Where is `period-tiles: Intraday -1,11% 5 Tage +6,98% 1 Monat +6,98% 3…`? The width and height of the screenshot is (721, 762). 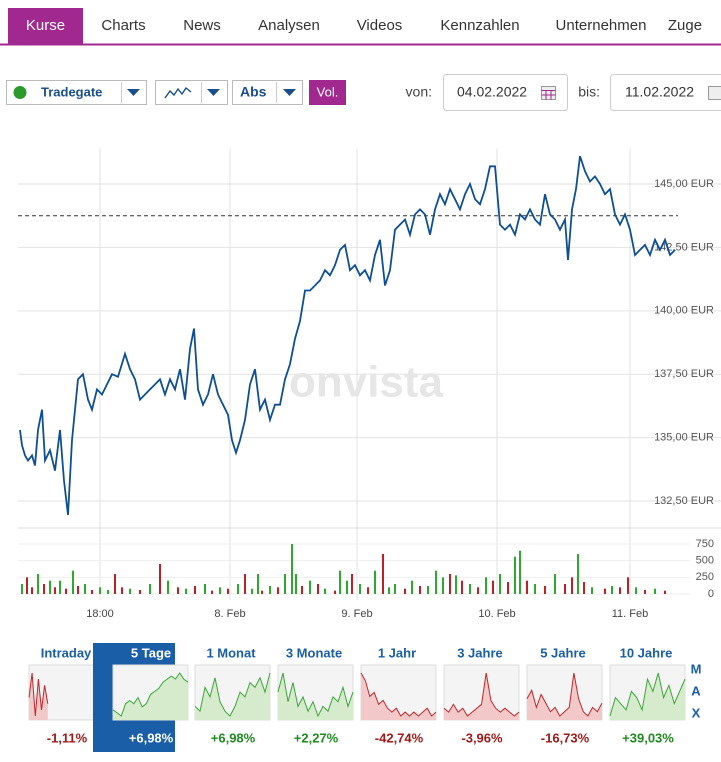
period-tiles: Intraday -1,11% 5 Tage +6,98% 1 Monat +6,98% 3… is located at coordinates (365, 697).